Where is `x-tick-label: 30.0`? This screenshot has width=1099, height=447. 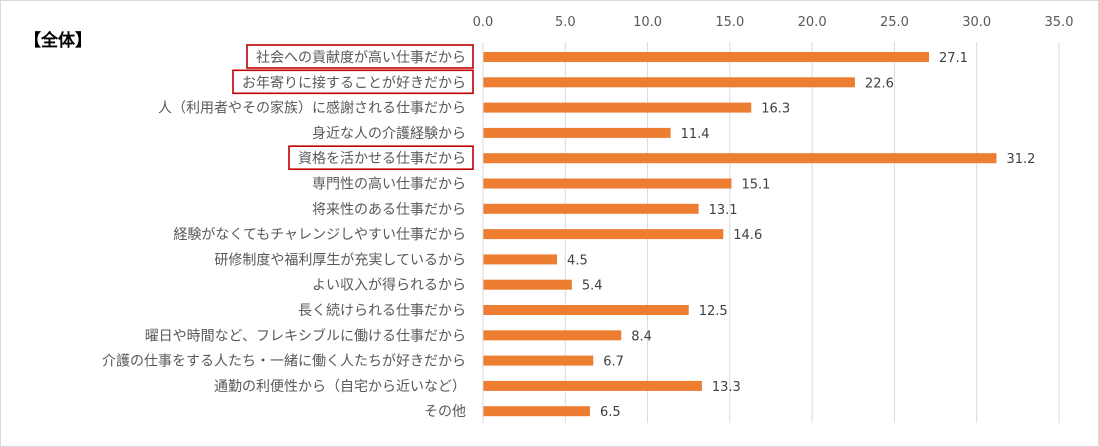
x-tick-label: 30.0 is located at coordinates (976, 22).